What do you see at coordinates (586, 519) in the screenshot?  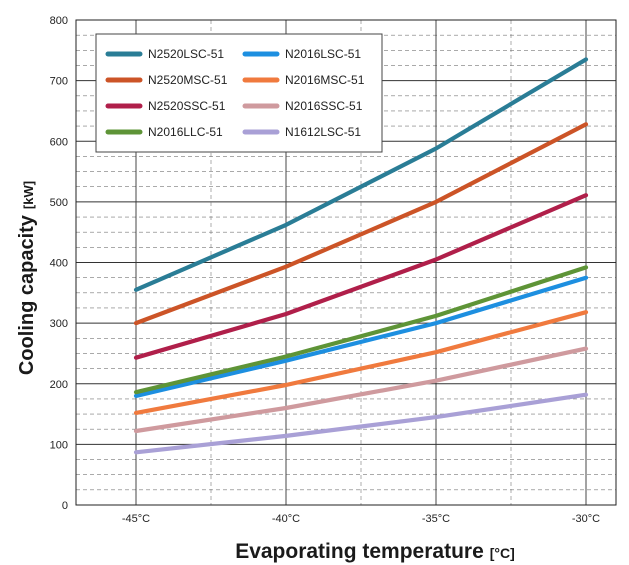 I see `x-tick-label: -30°C` at bounding box center [586, 519].